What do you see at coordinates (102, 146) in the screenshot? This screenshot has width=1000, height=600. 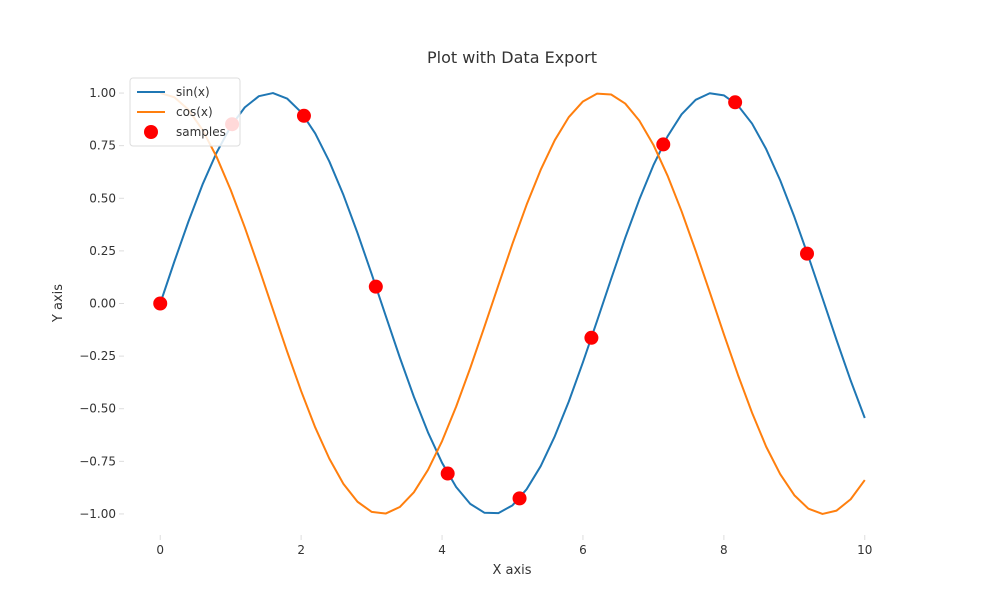 I see `y-tick-label: 0.75` at bounding box center [102, 146].